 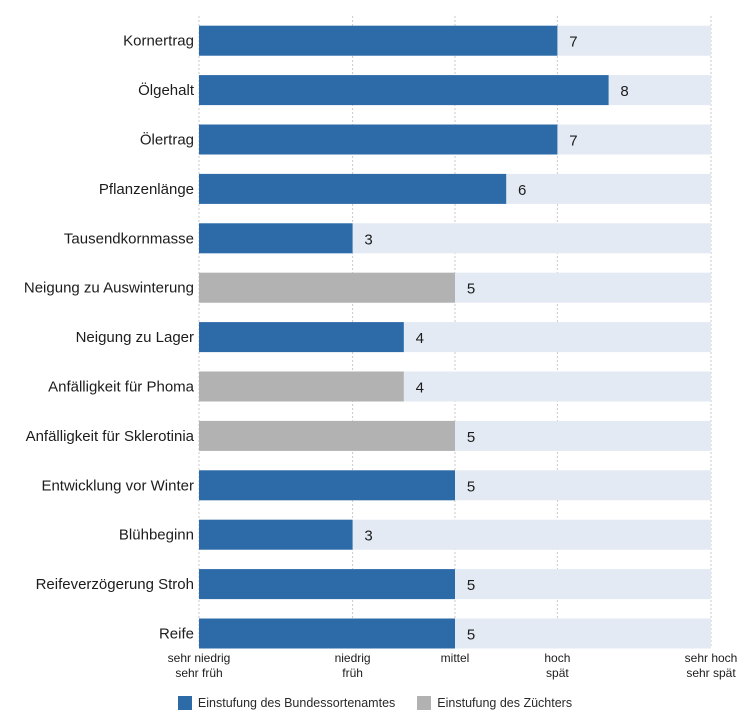 I want to click on legend-item-bundessortenamt: Einstufung des Bundessortenamtes, so click(x=286, y=703).